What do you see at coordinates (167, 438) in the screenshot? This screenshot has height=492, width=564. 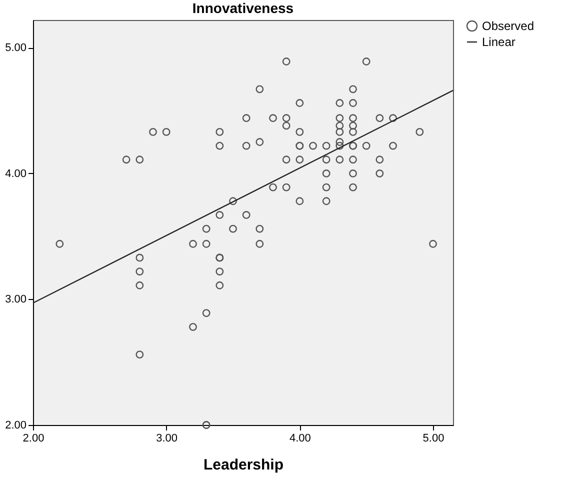 I see `x-tick-label: 3.00` at bounding box center [167, 438].